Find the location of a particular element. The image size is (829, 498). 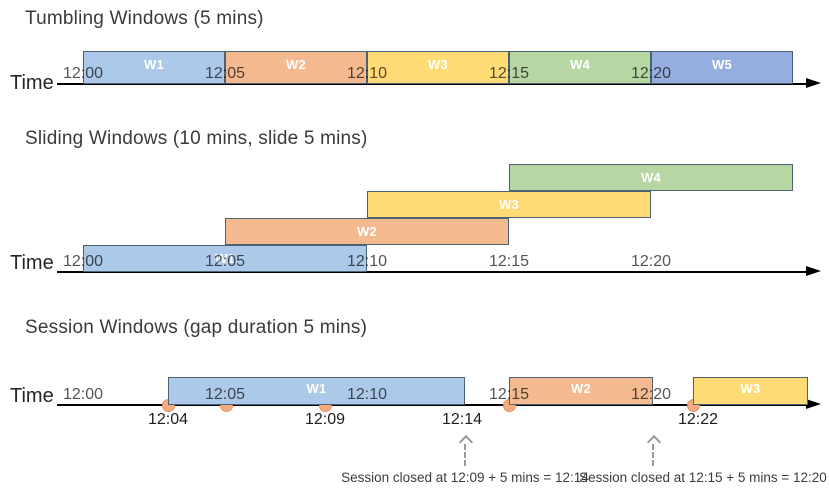

session-section-title: Session Windows (gap duration 5 mins) is located at coordinates (196, 327).